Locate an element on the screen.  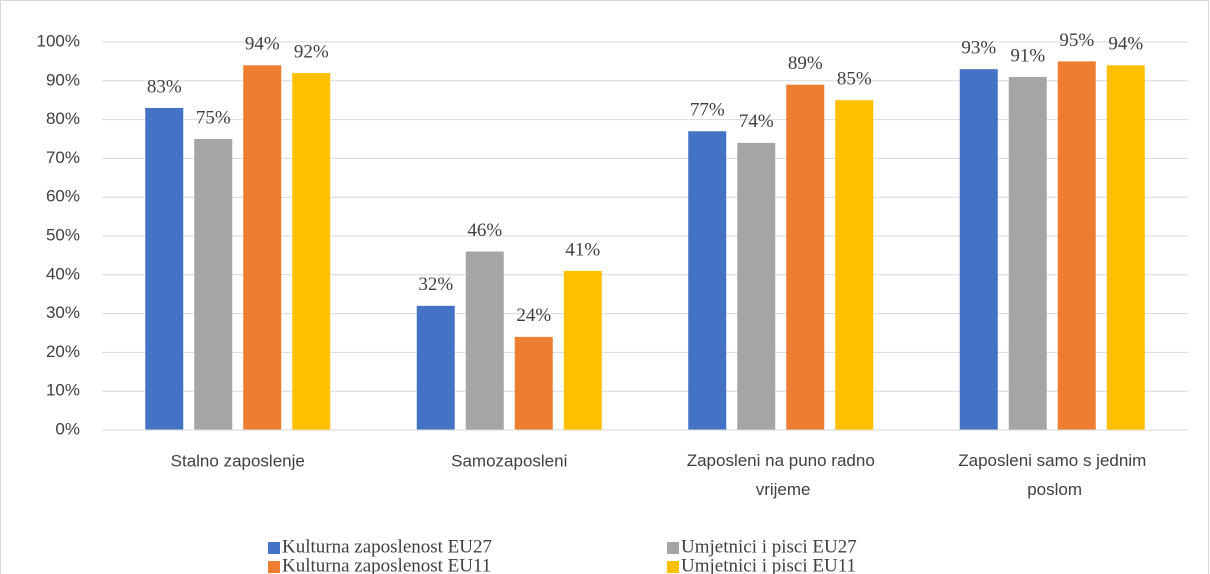
y-tick-label: 60% is located at coordinates (63, 196).